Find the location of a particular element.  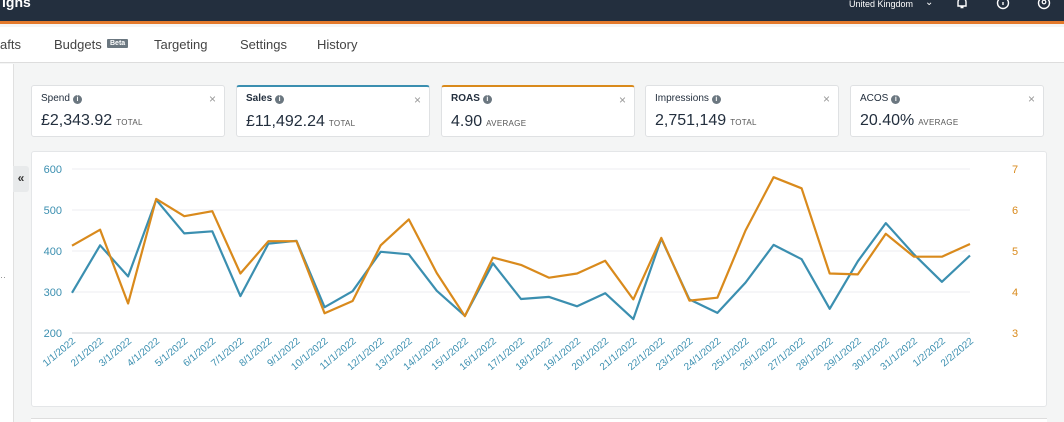

y-left-tick-label: 200 is located at coordinates (53, 334).